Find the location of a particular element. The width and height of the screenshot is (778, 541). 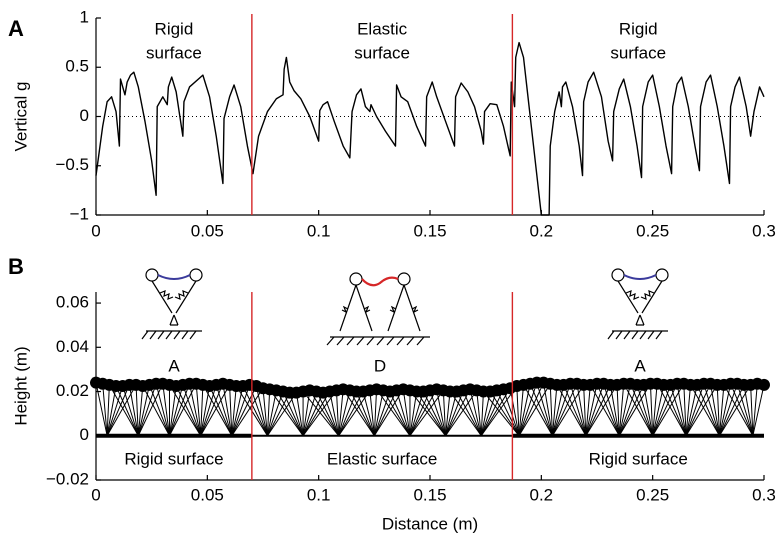

body-position is located at coordinates (764, 384).